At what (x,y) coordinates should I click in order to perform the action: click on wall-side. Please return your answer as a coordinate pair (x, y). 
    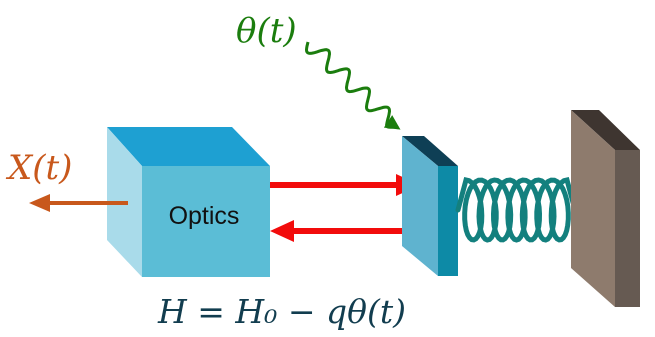
    Looking at the image, I should click on (627, 228).